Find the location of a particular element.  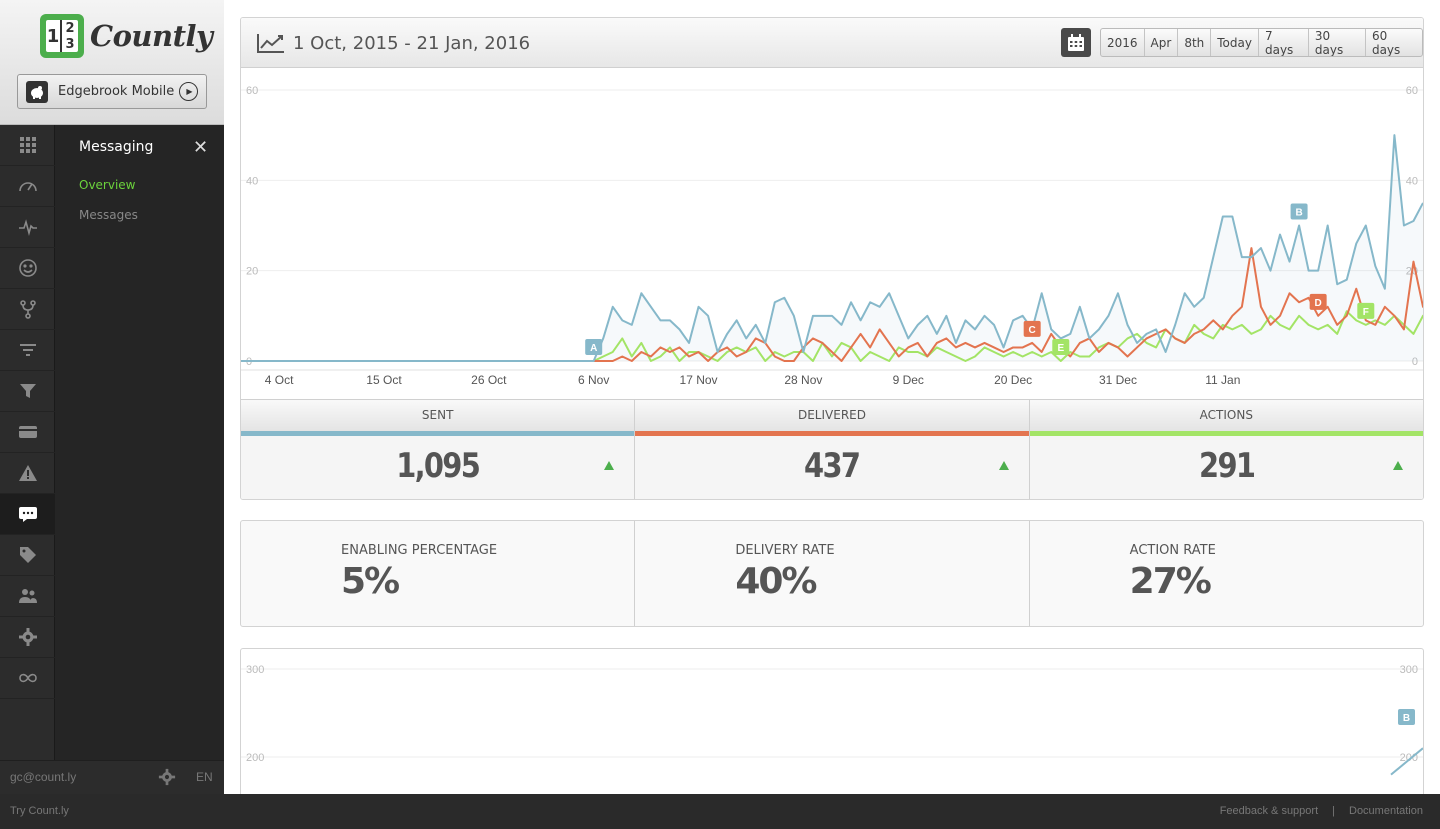

rail-item-revenue is located at coordinates (27, 432).